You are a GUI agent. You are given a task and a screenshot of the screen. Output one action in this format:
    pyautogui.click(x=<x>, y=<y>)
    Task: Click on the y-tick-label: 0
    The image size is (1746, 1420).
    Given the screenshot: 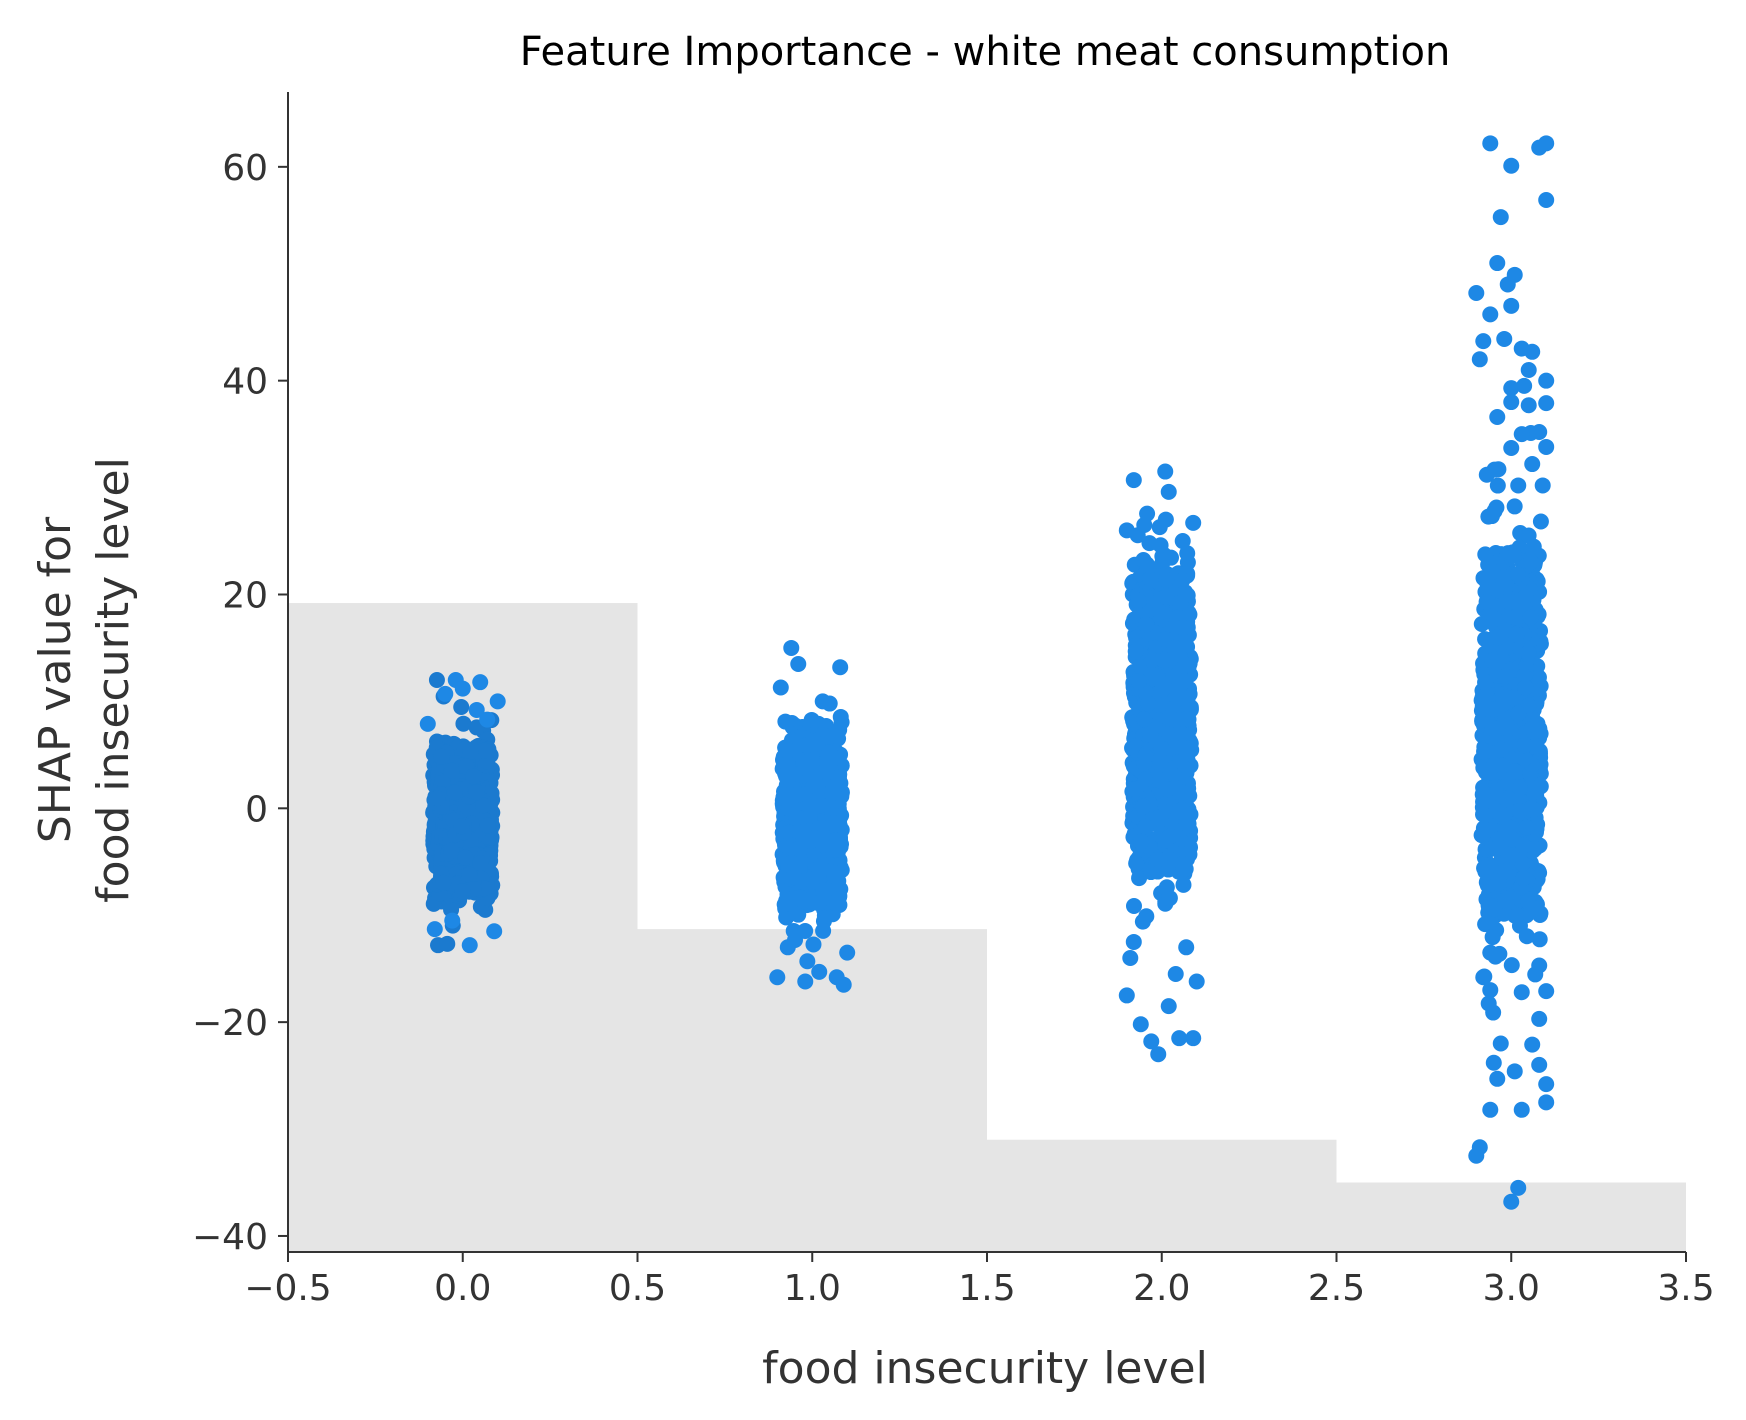 What is the action you would take?
    pyautogui.click(x=256, y=809)
    